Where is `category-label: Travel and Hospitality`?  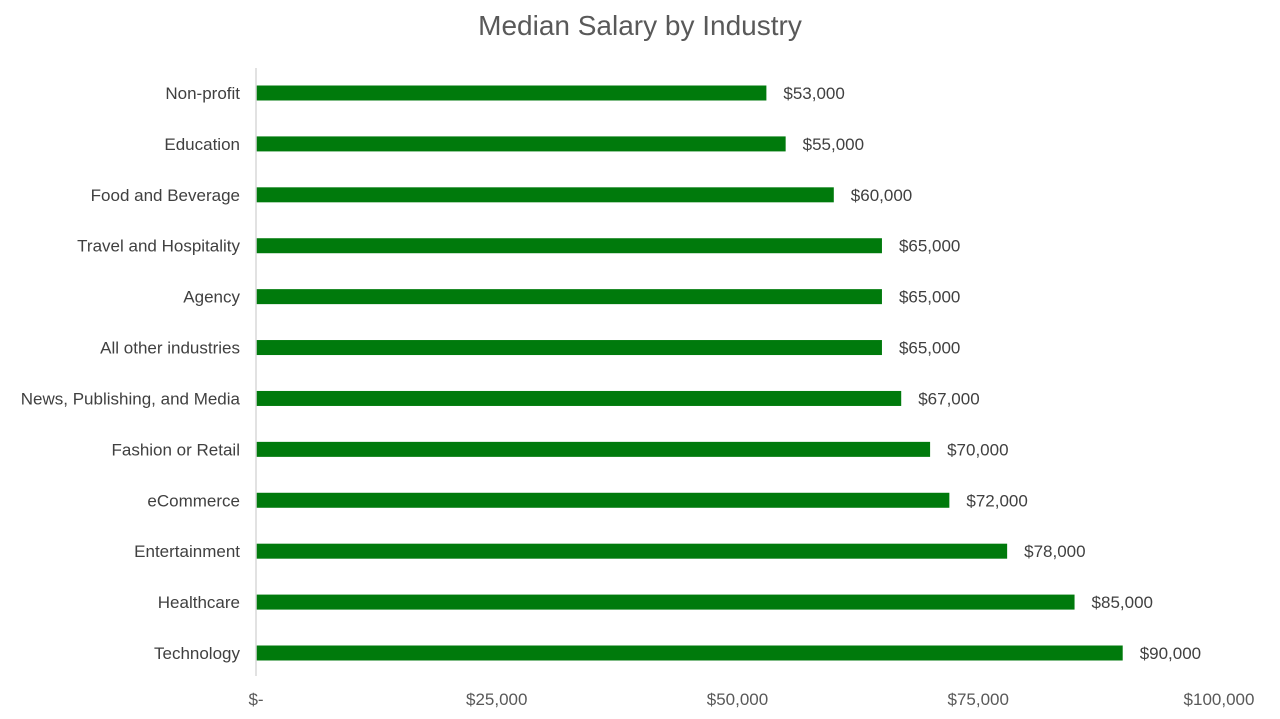 category-label: Travel and Hospitality is located at coordinates (158, 246).